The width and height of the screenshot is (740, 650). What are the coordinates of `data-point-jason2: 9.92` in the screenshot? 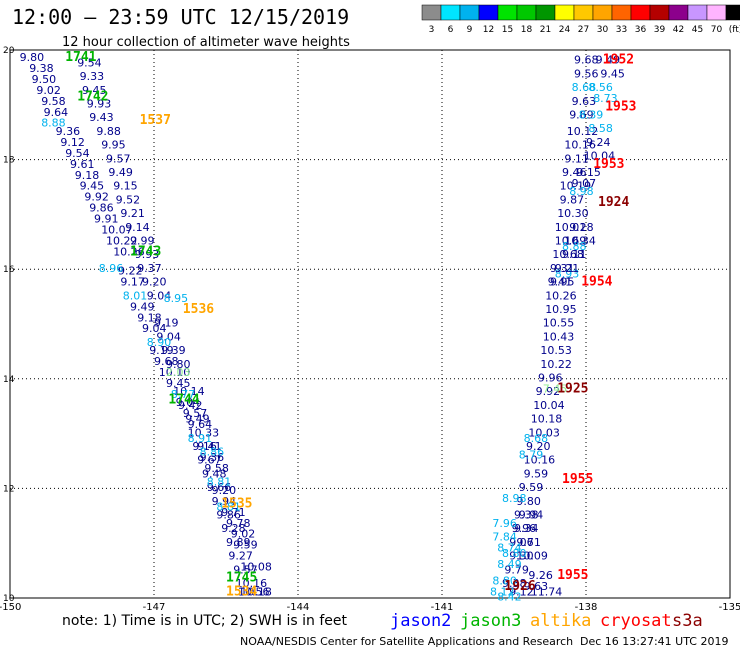 It's located at (96, 197).